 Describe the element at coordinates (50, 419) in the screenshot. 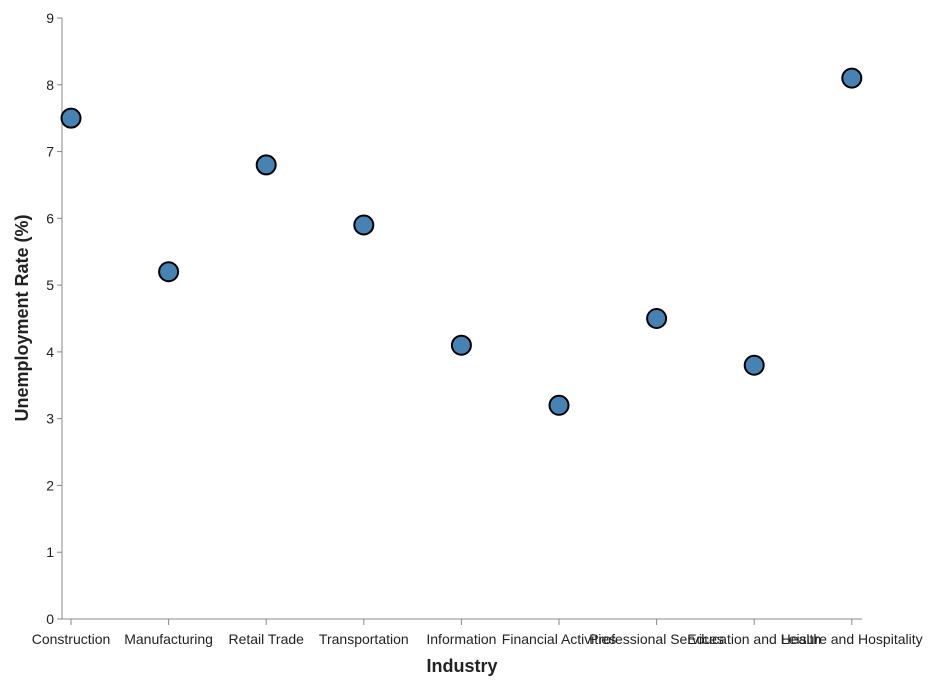

I see `y-tick-label: 3` at that location.